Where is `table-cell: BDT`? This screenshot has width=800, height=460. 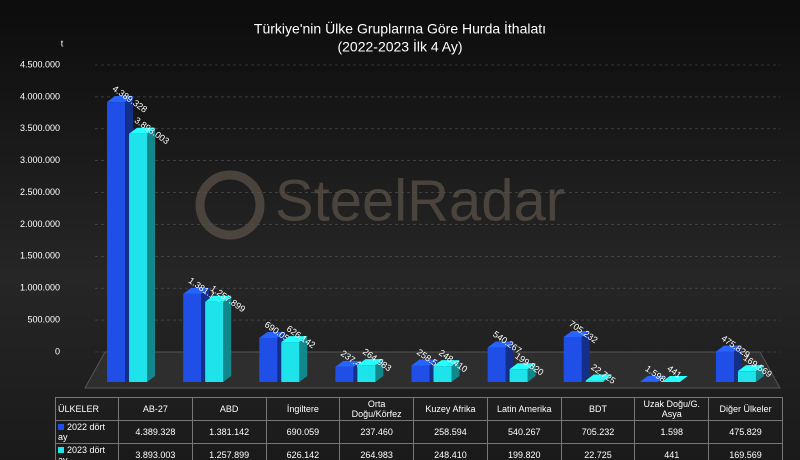 table-cell: BDT is located at coordinates (598, 409).